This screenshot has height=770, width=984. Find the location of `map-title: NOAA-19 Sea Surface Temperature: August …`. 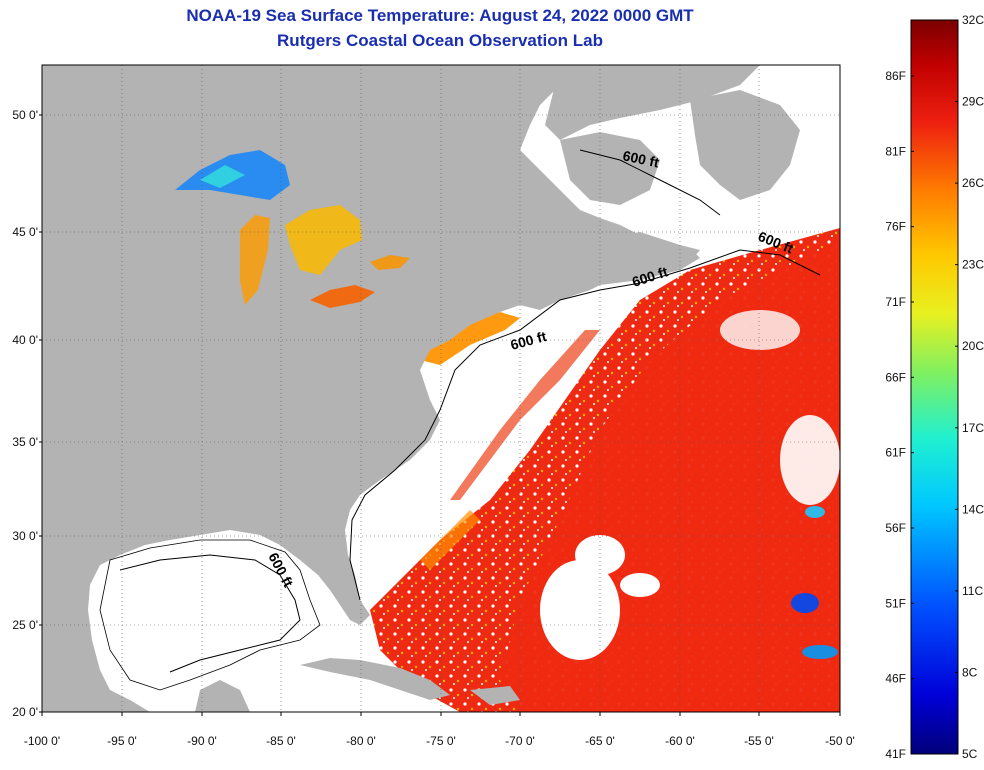

map-title: NOAA-19 Sea Surface Temperature: August … is located at coordinates (440, 15).